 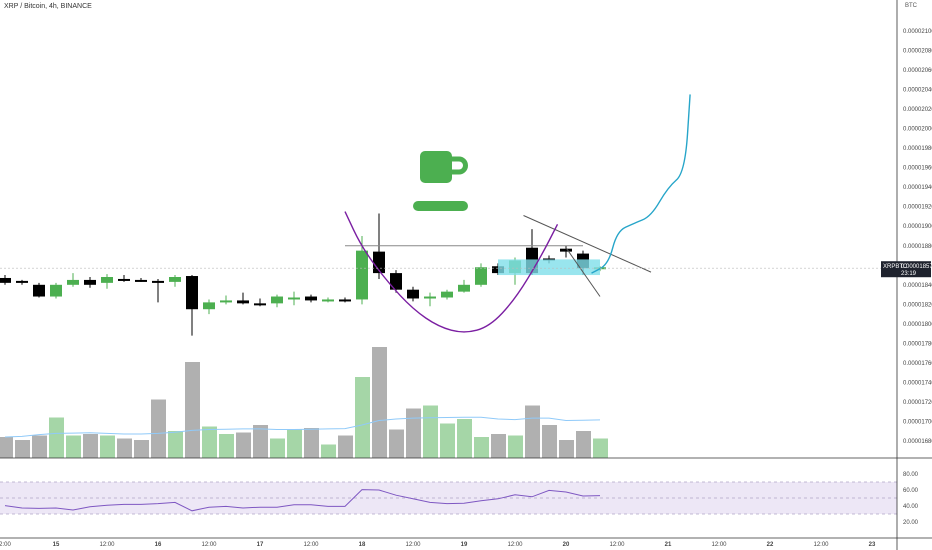 What do you see at coordinates (911, 475) in the screenshot?
I see `rsi-tick-label: 80.00` at bounding box center [911, 475].